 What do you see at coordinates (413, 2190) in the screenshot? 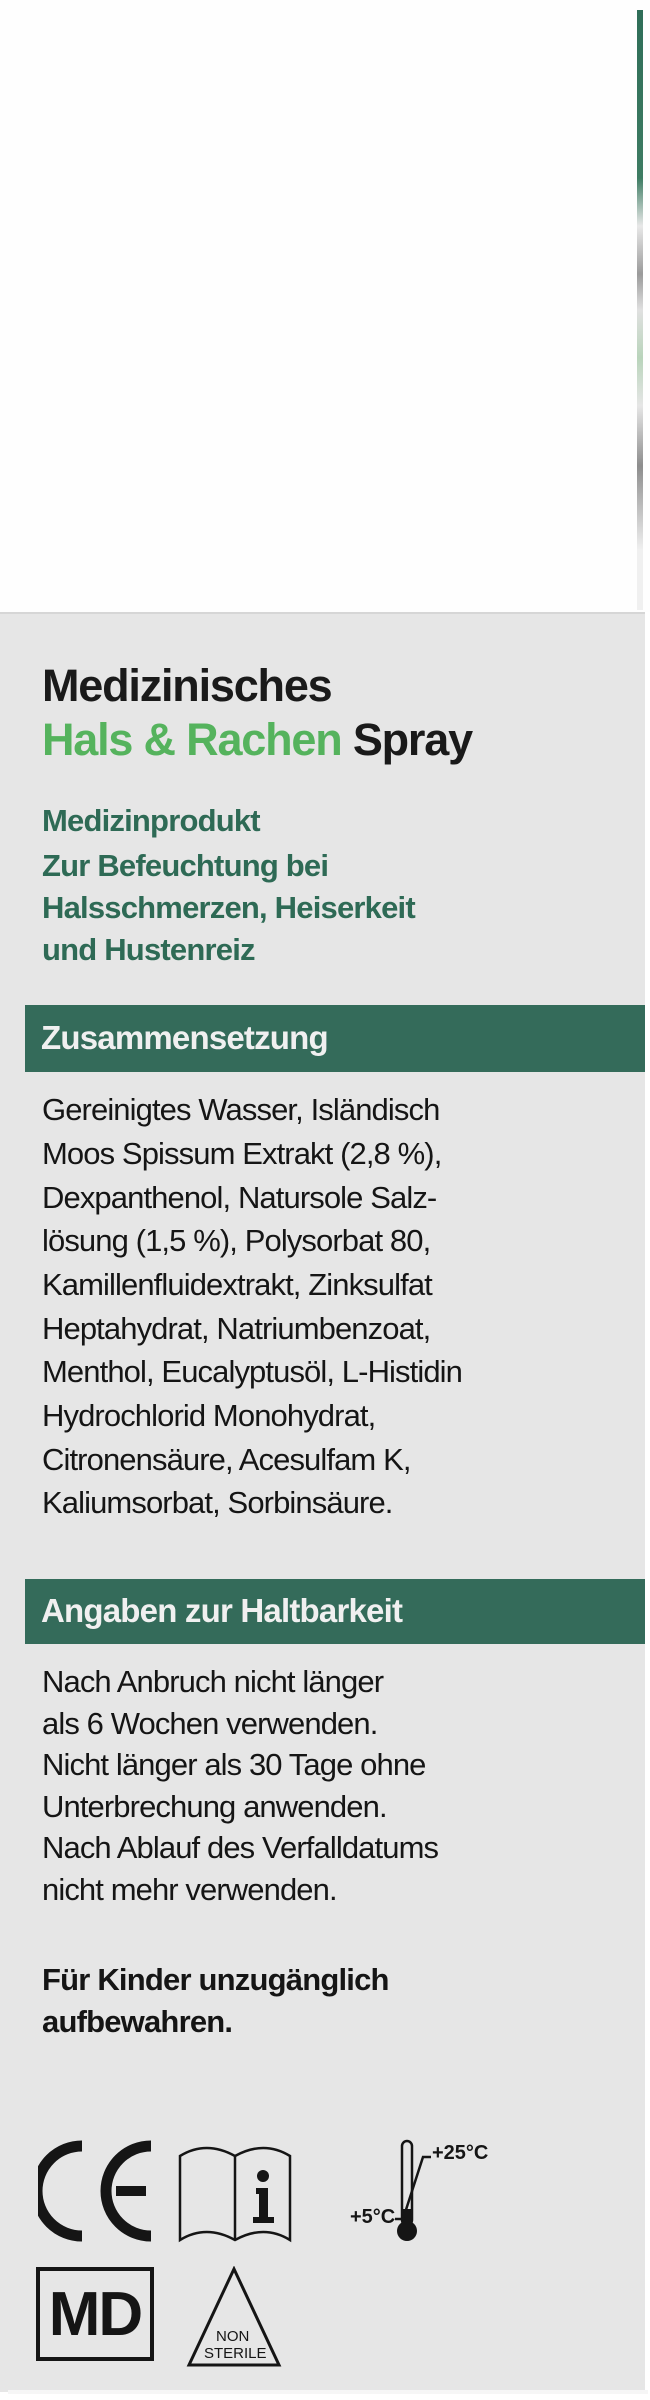
I see `thermometer-icon` at bounding box center [413, 2190].